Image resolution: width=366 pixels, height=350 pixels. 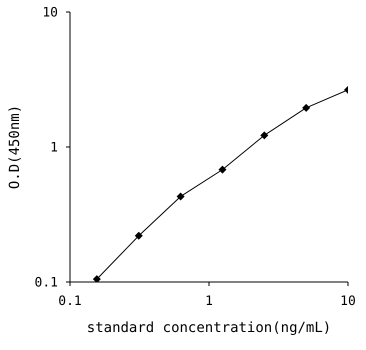 What do you see at coordinates (348, 302) in the screenshot?
I see `x-tick-label: 10` at bounding box center [348, 302].